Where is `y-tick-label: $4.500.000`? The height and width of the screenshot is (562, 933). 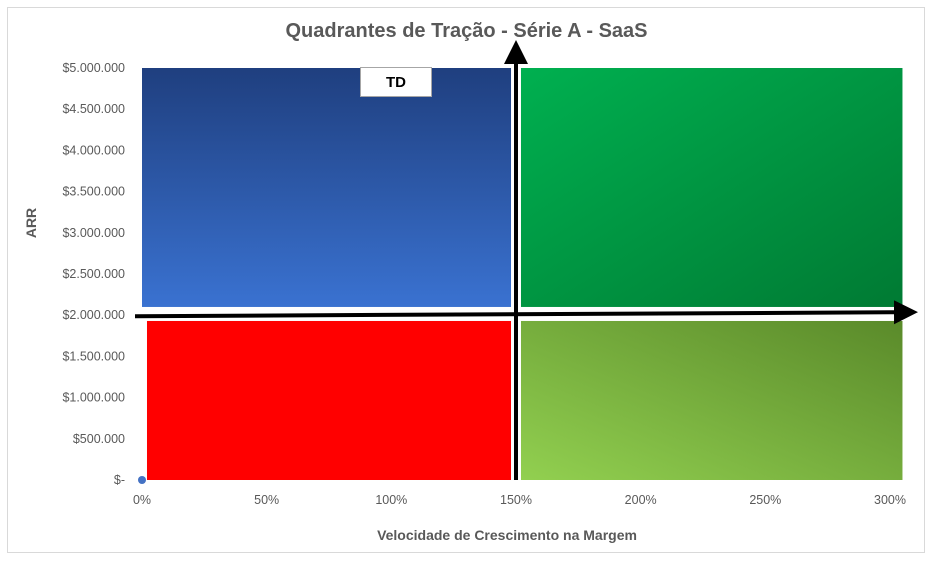 y-tick-label: $4.500.000 is located at coordinates (93, 109).